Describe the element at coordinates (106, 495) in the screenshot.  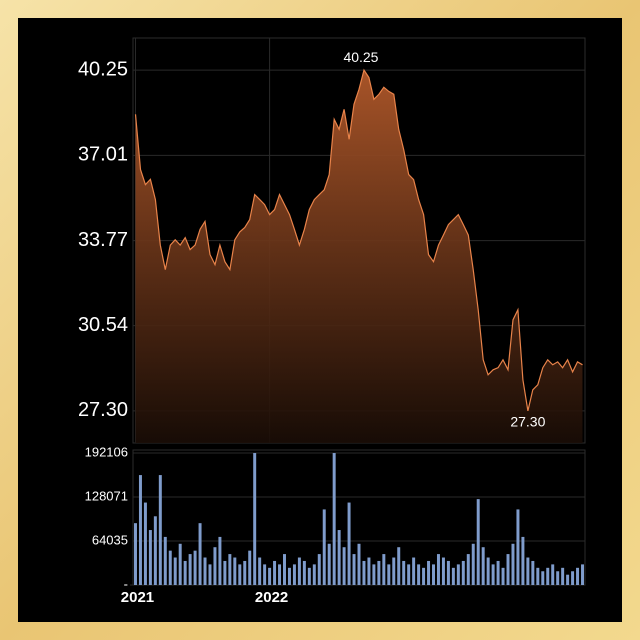
I see `y-tick-label: 128071` at that location.